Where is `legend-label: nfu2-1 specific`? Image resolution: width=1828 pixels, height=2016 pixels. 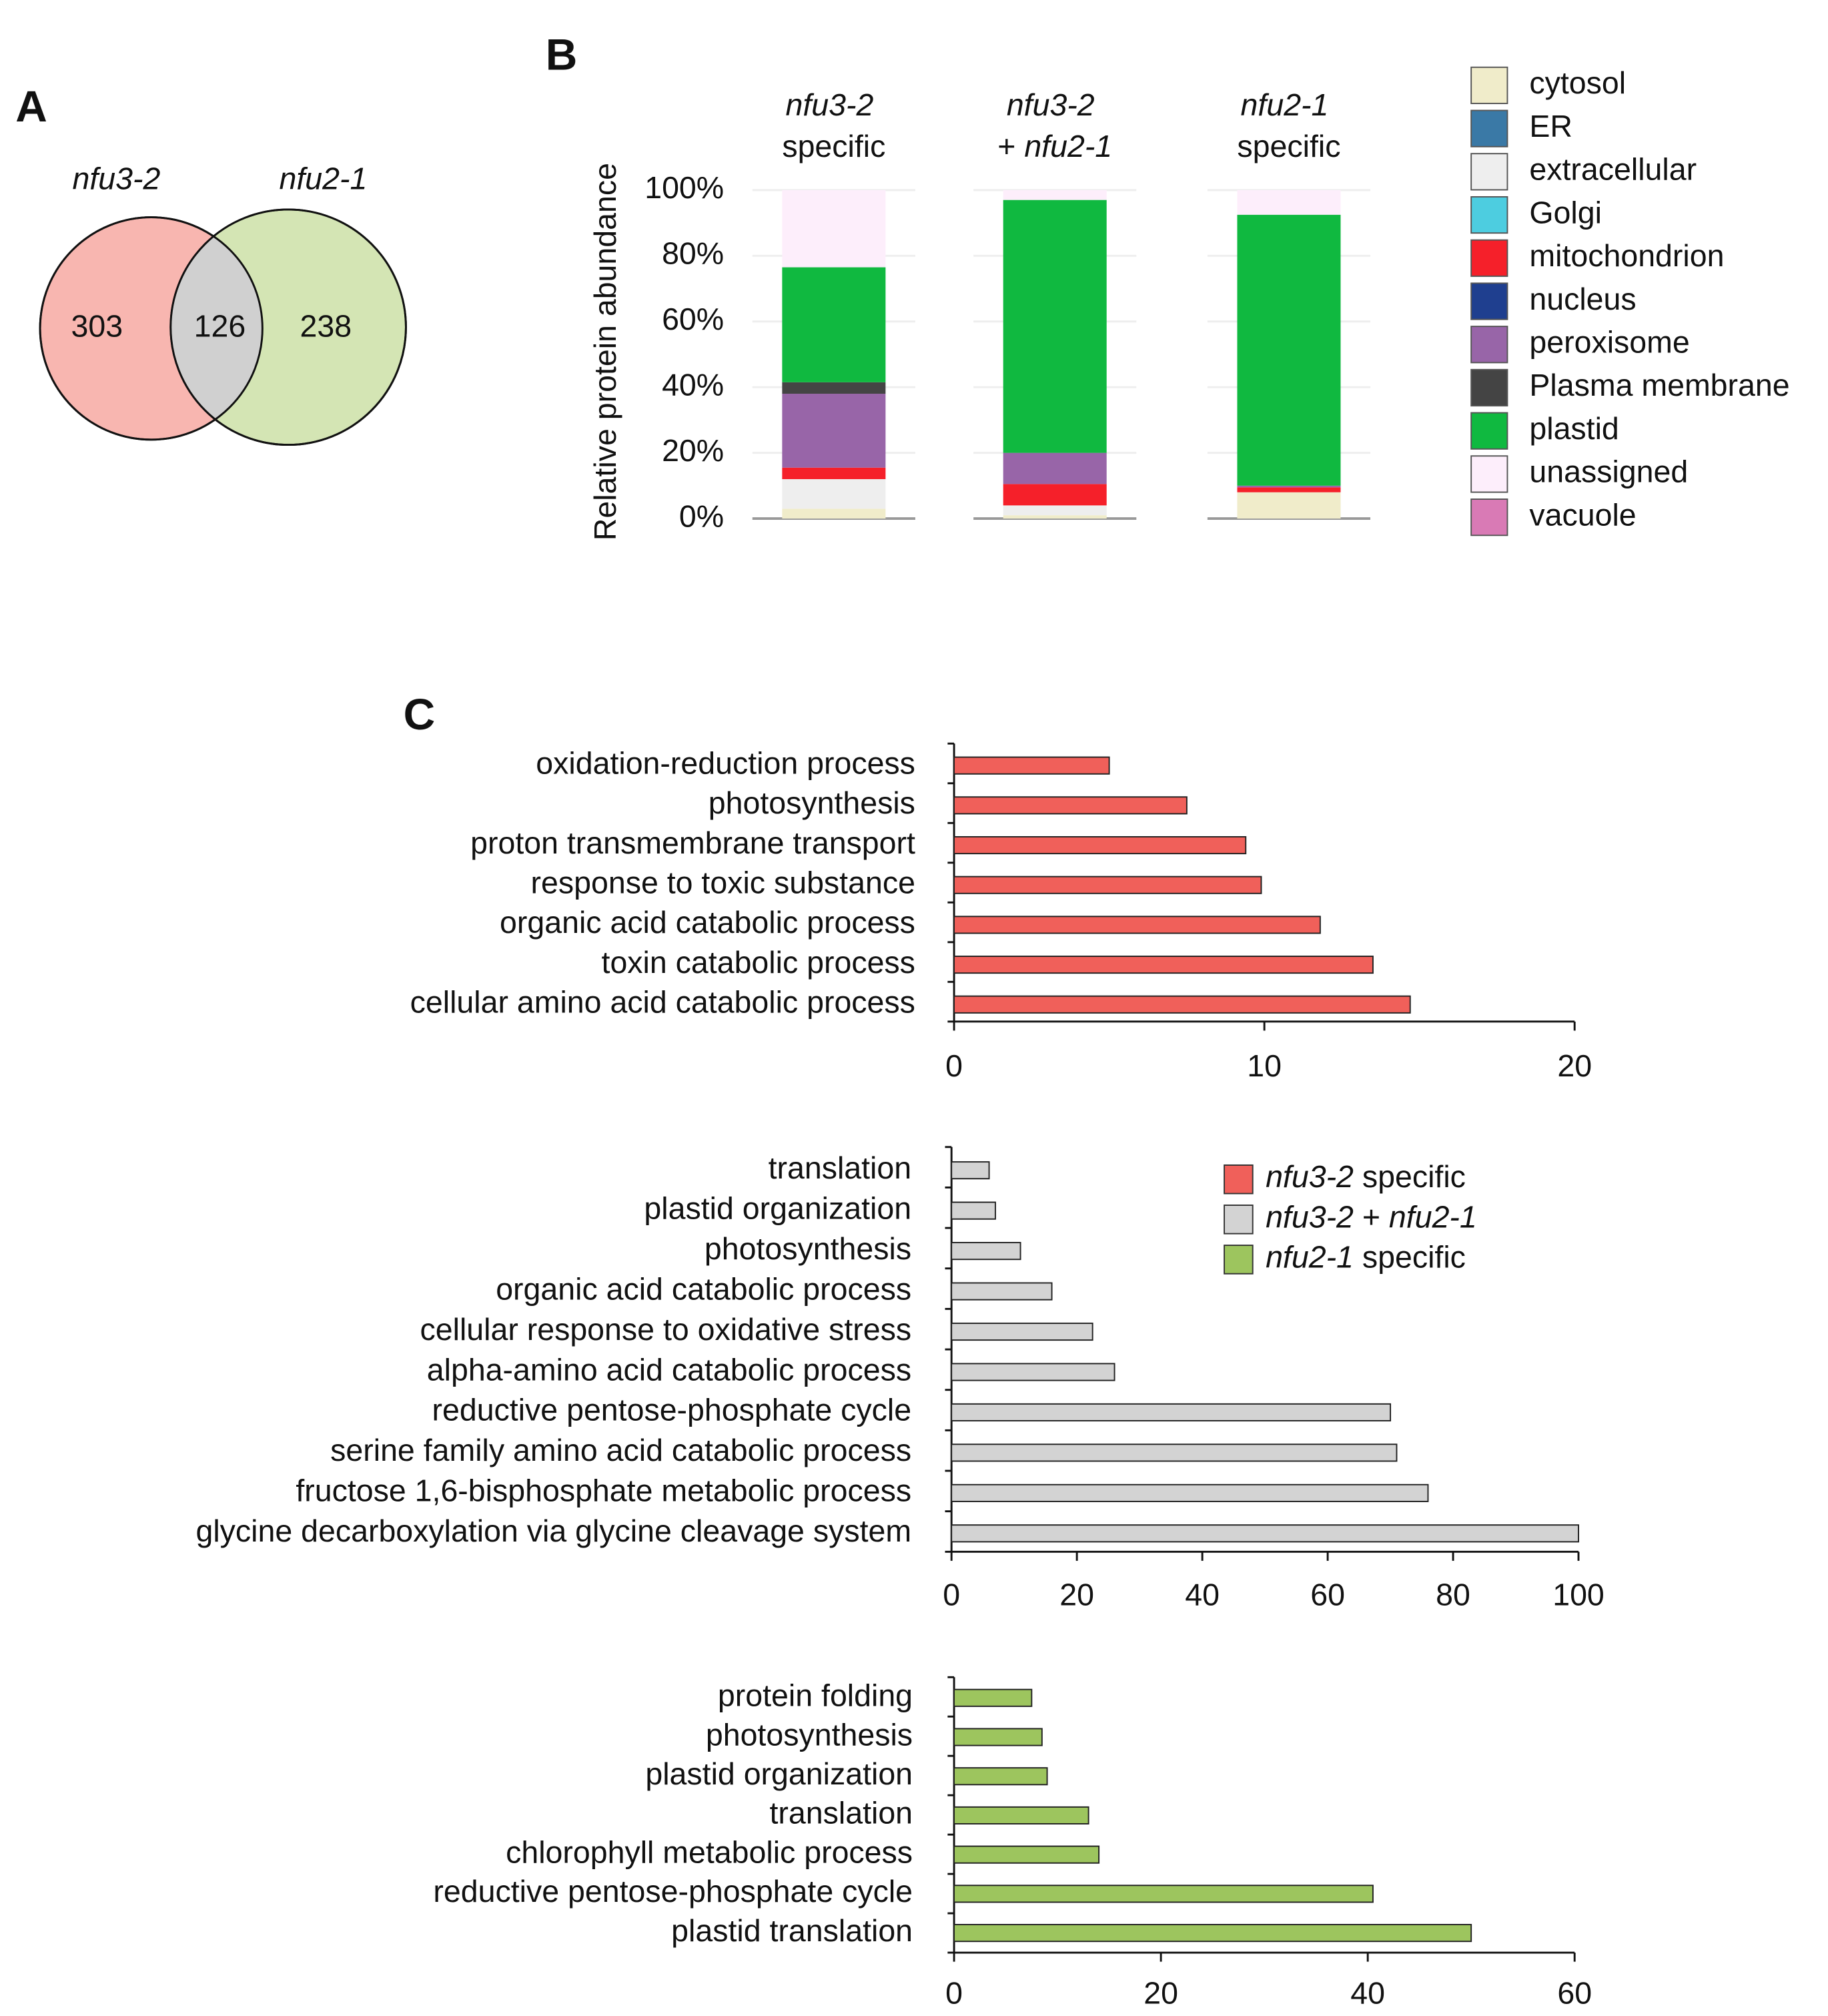
legend-label: nfu2-1 specific is located at coordinates (1366, 1257).